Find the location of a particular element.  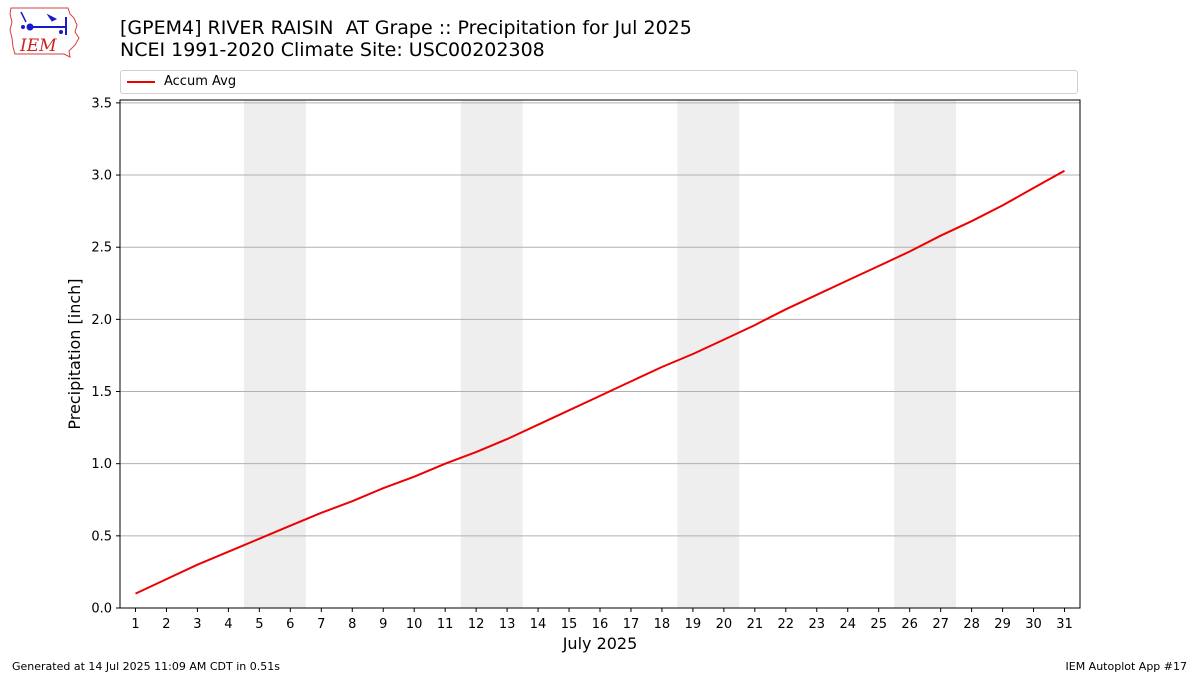

legend: Accum Avg is located at coordinates (599, 82).